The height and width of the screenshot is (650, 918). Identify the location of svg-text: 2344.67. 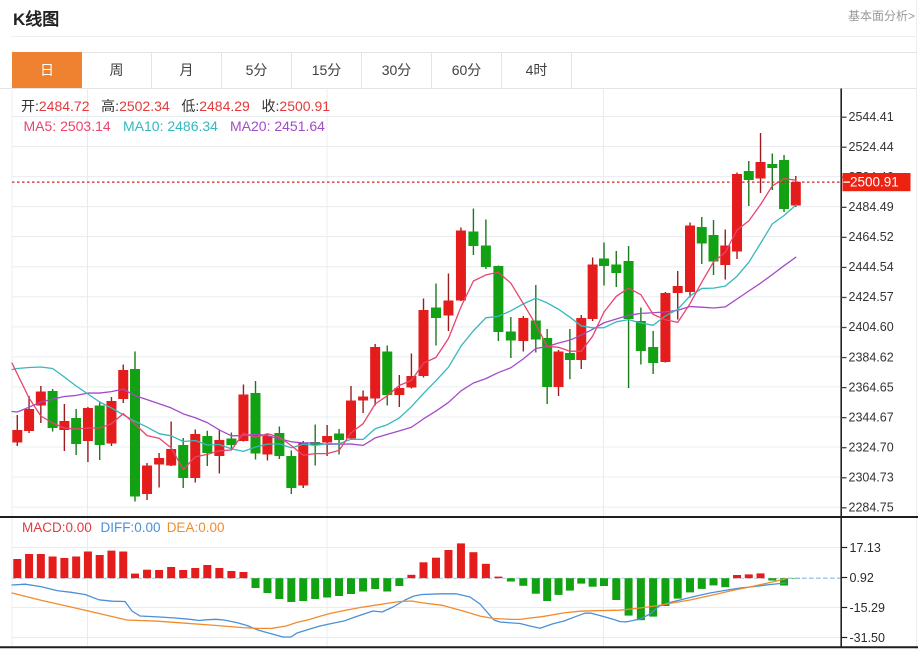
(871, 417).